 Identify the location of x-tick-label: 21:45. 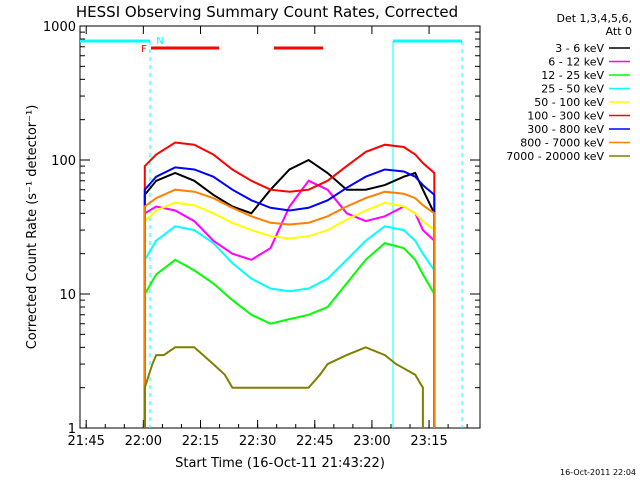
(85, 441).